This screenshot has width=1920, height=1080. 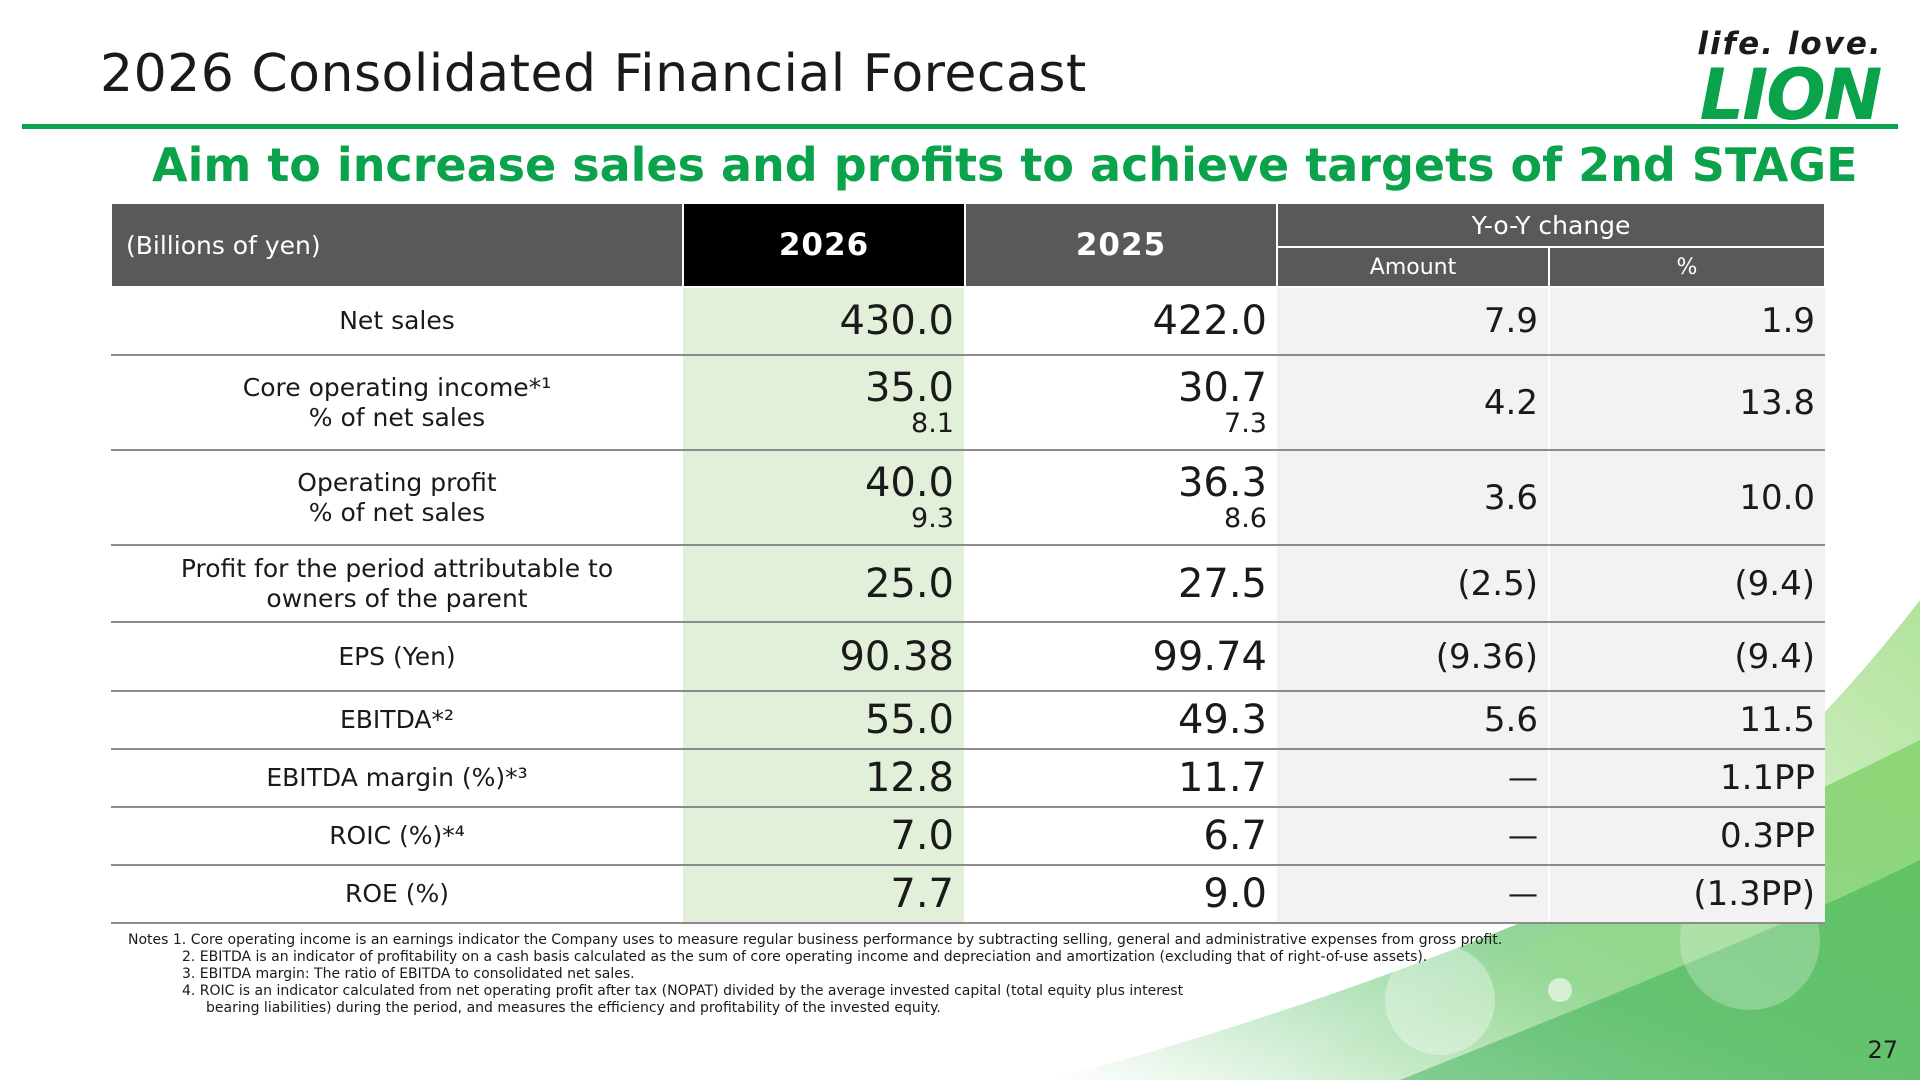 I want to click on row-label-line: EPS (Yen), so click(x=397, y=656).